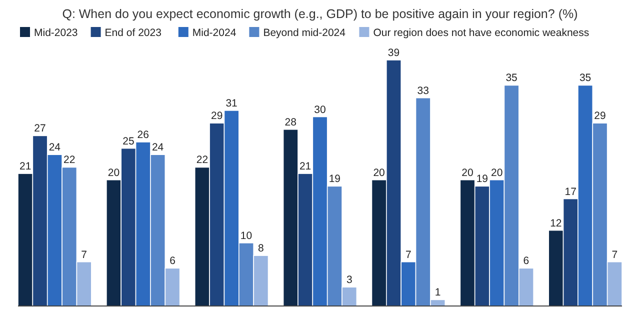 Image resolution: width=640 pixels, height=320 pixels. Describe the element at coordinates (261, 248) in the screenshot. I see `data-label: 8` at that location.